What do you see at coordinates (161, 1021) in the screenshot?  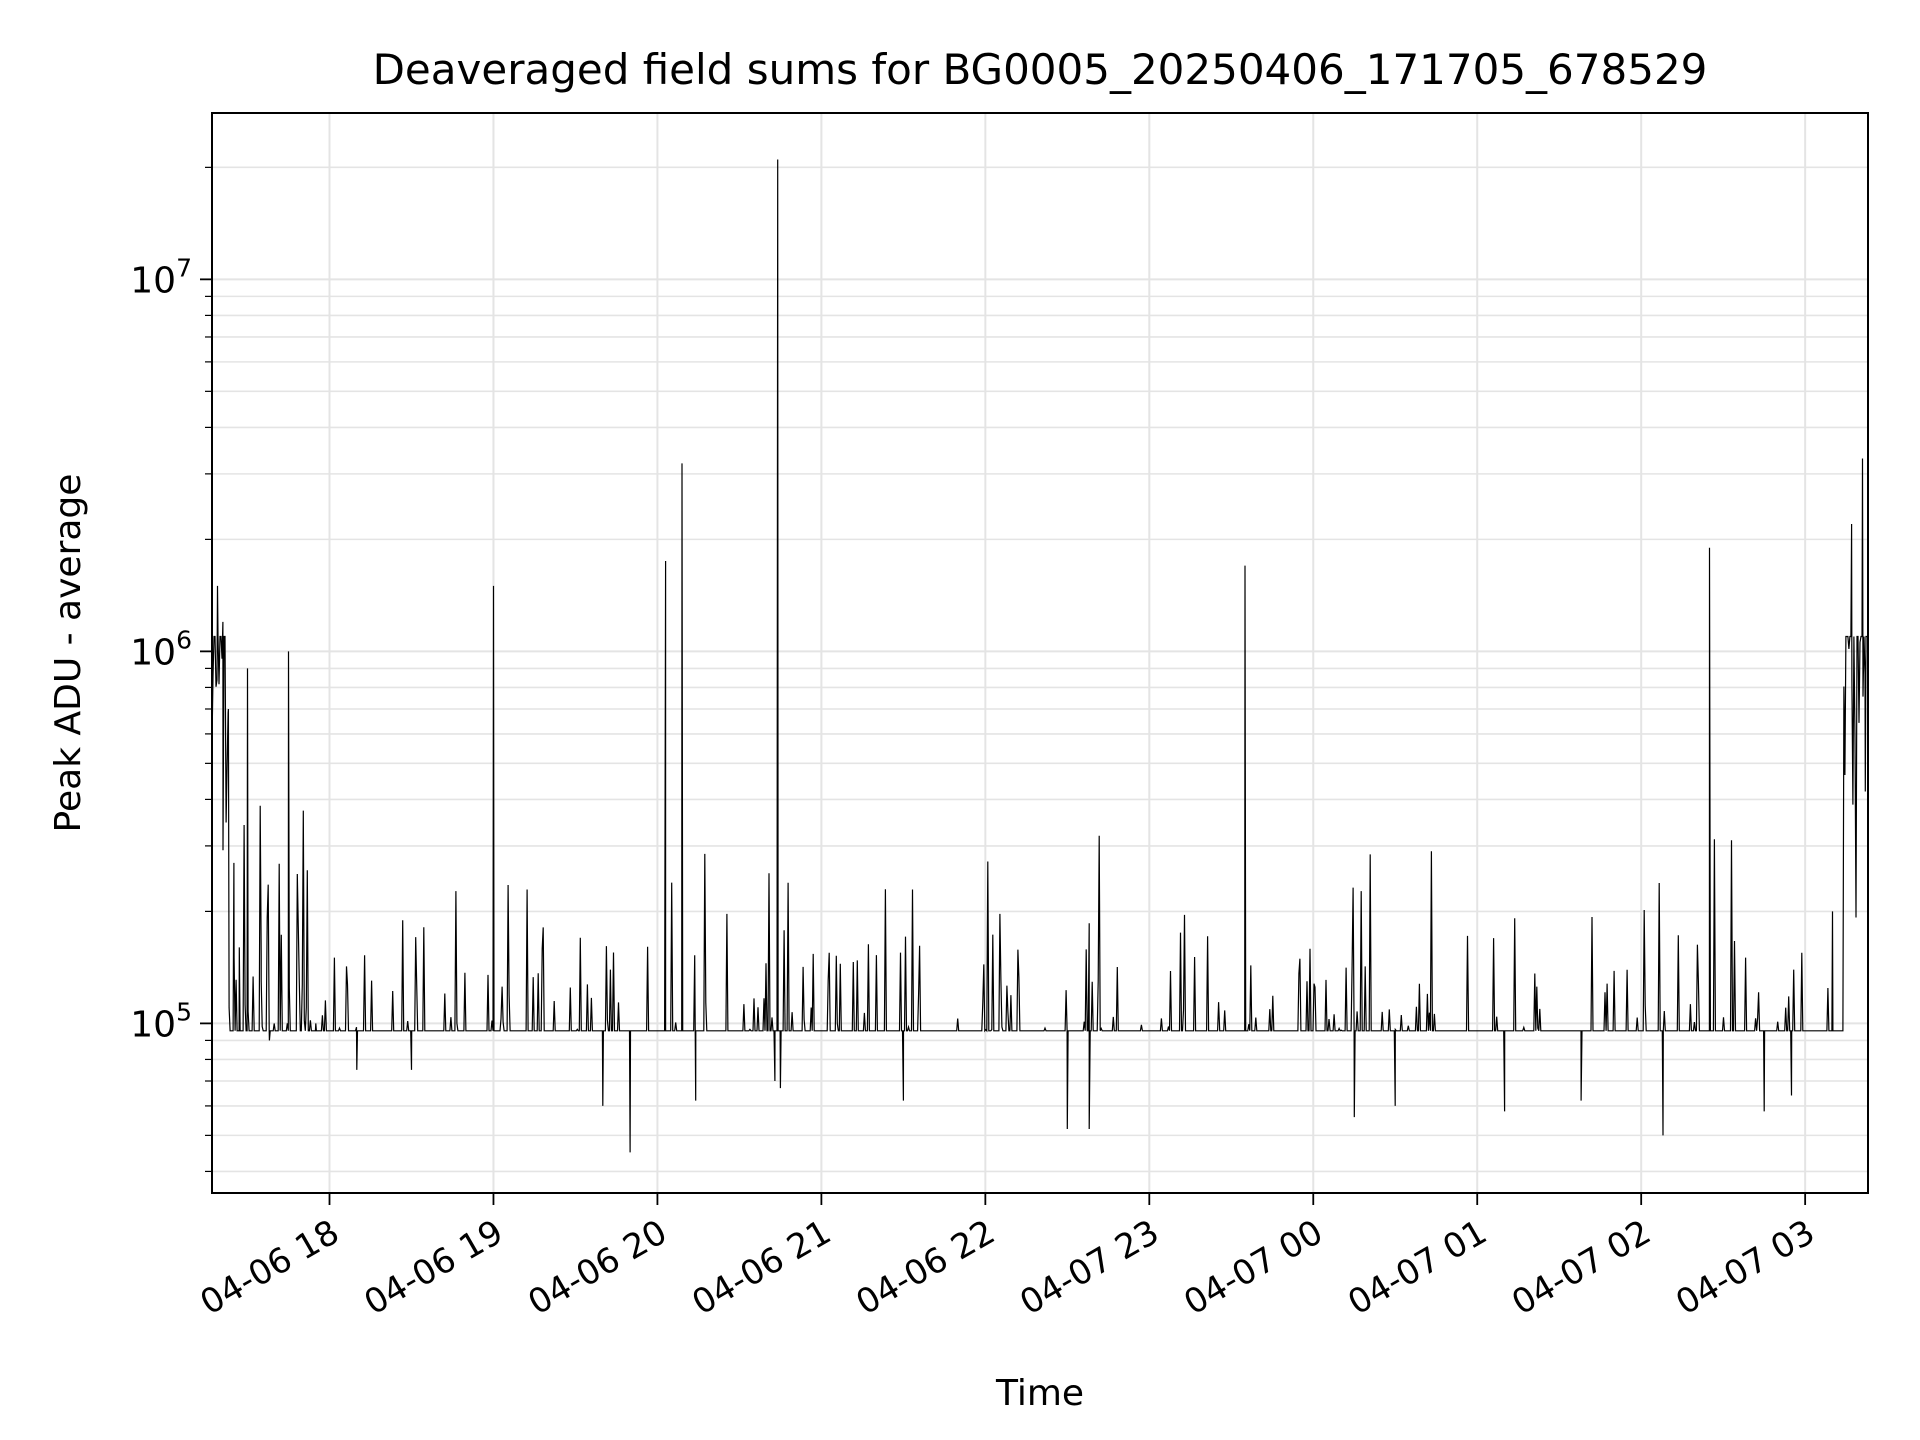 I see `y-tick-label: 10⁵` at bounding box center [161, 1021].